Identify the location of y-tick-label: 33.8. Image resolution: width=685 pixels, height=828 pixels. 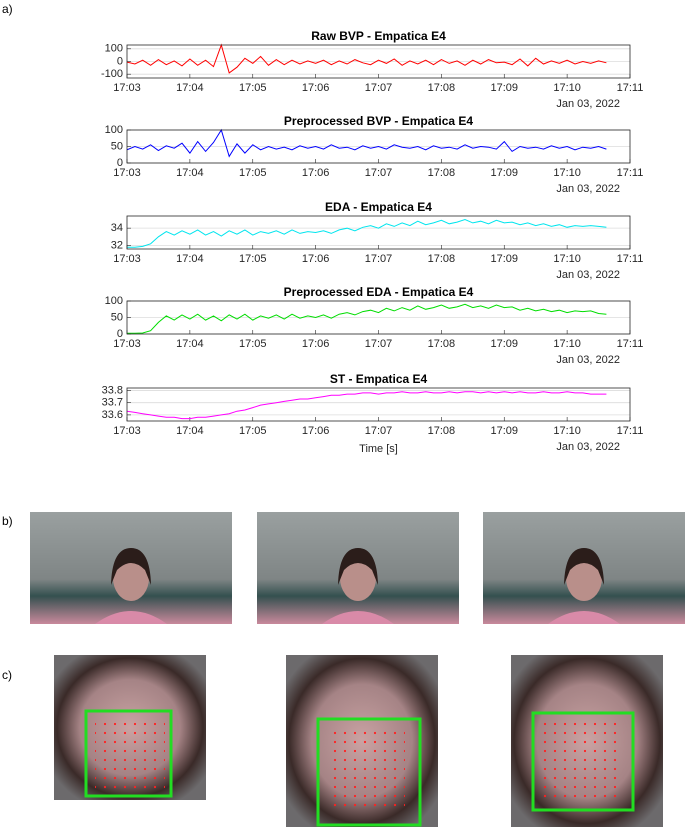
(112, 390).